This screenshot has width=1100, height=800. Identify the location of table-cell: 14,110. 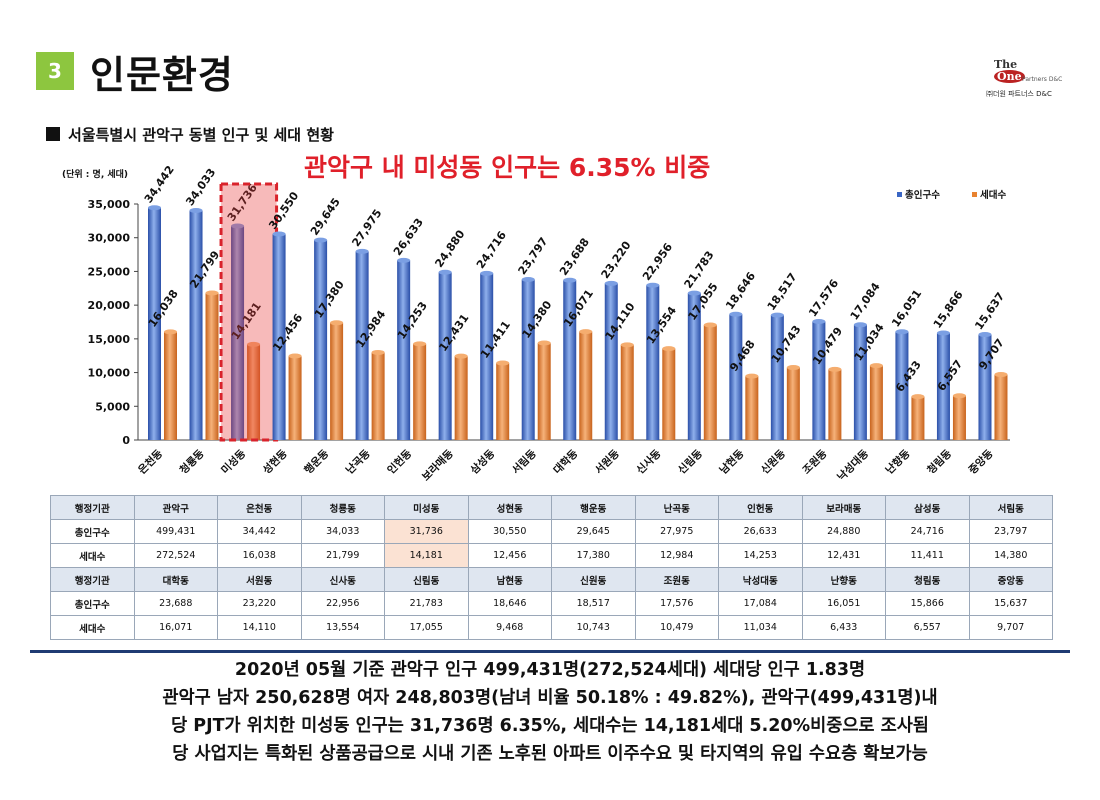
(259, 627).